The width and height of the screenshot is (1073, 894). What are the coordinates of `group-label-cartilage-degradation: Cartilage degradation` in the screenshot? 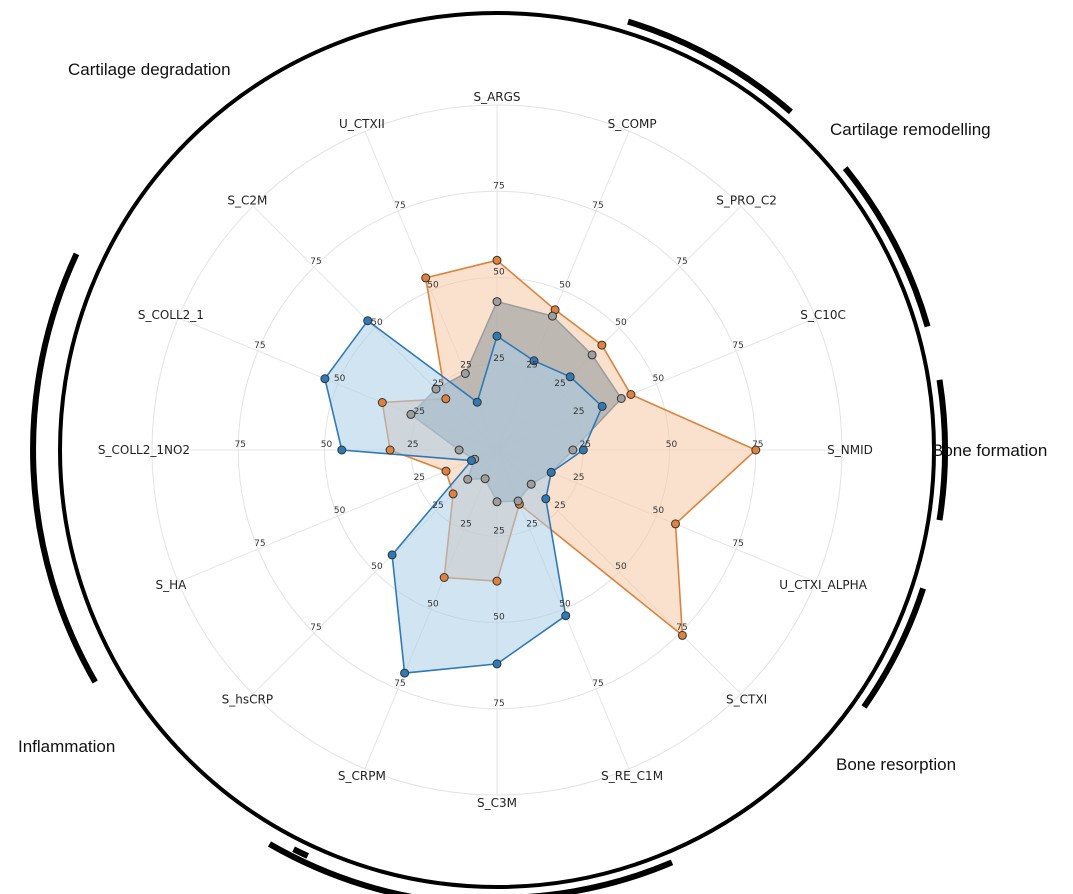 It's located at (149, 69).